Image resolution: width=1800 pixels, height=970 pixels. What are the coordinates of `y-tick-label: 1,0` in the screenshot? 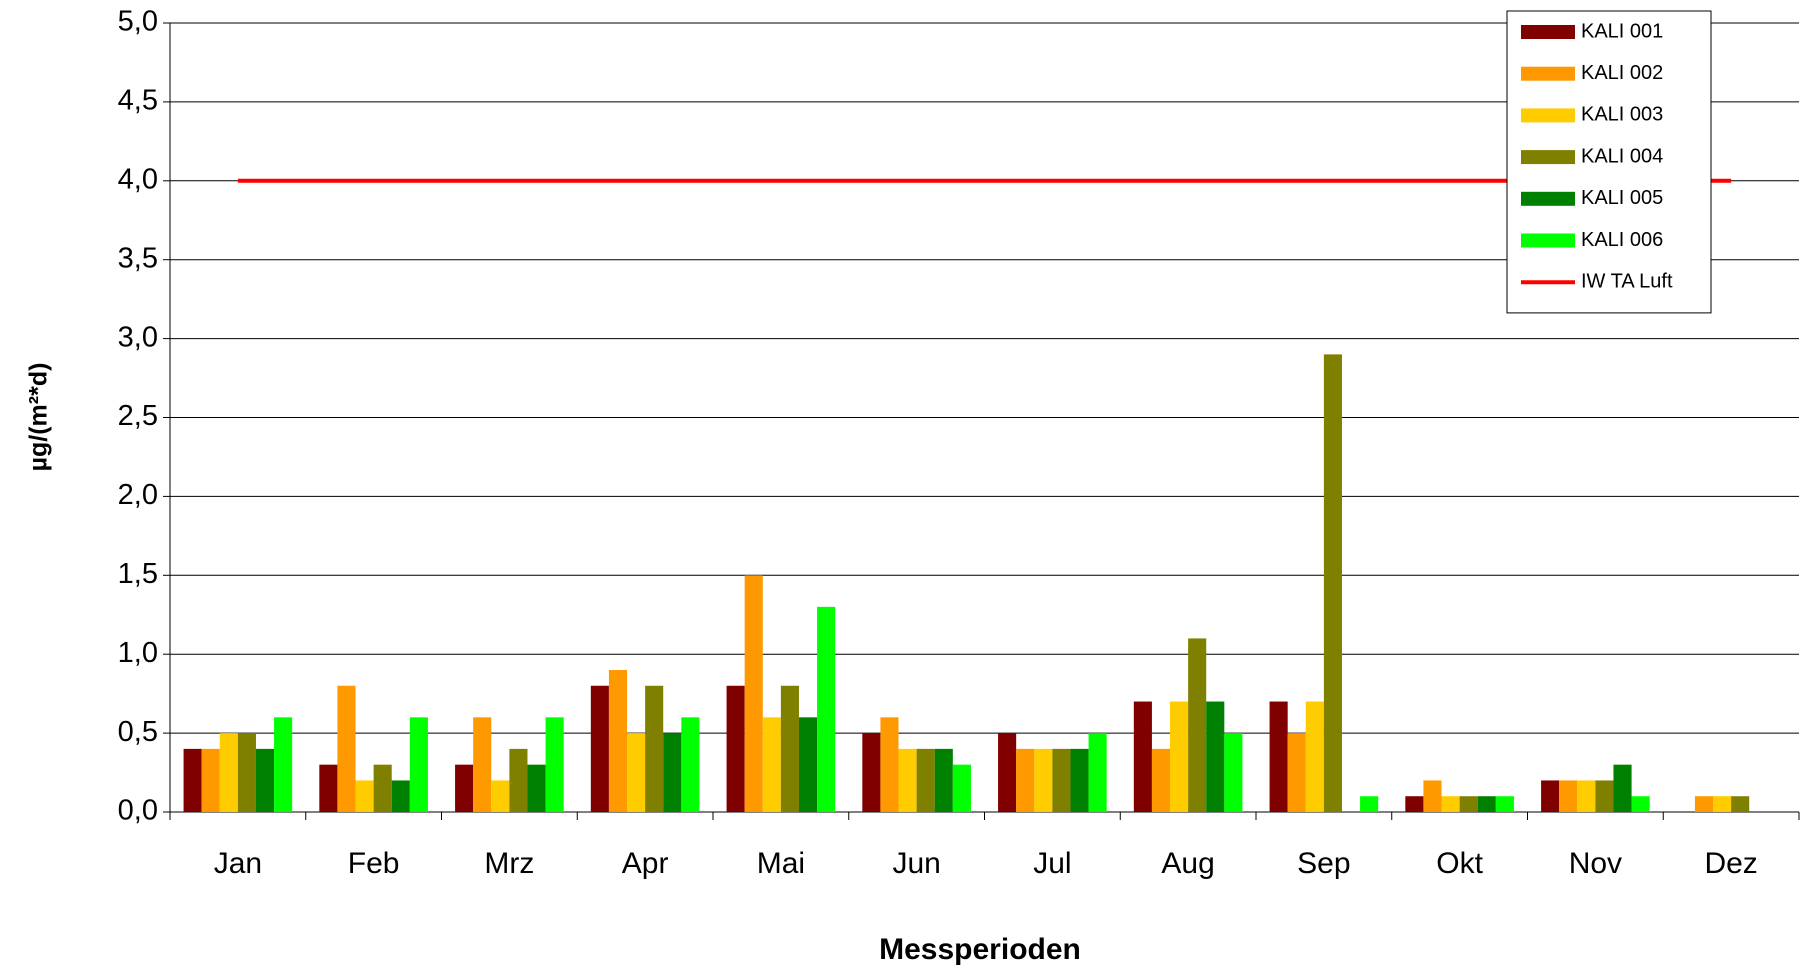 It's located at (138, 653).